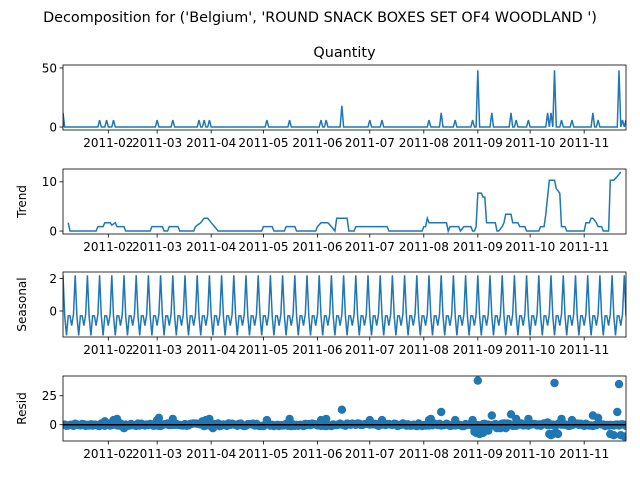 The height and width of the screenshot is (480, 640). I want to click on axes-frame-seasonal, so click(344, 304).